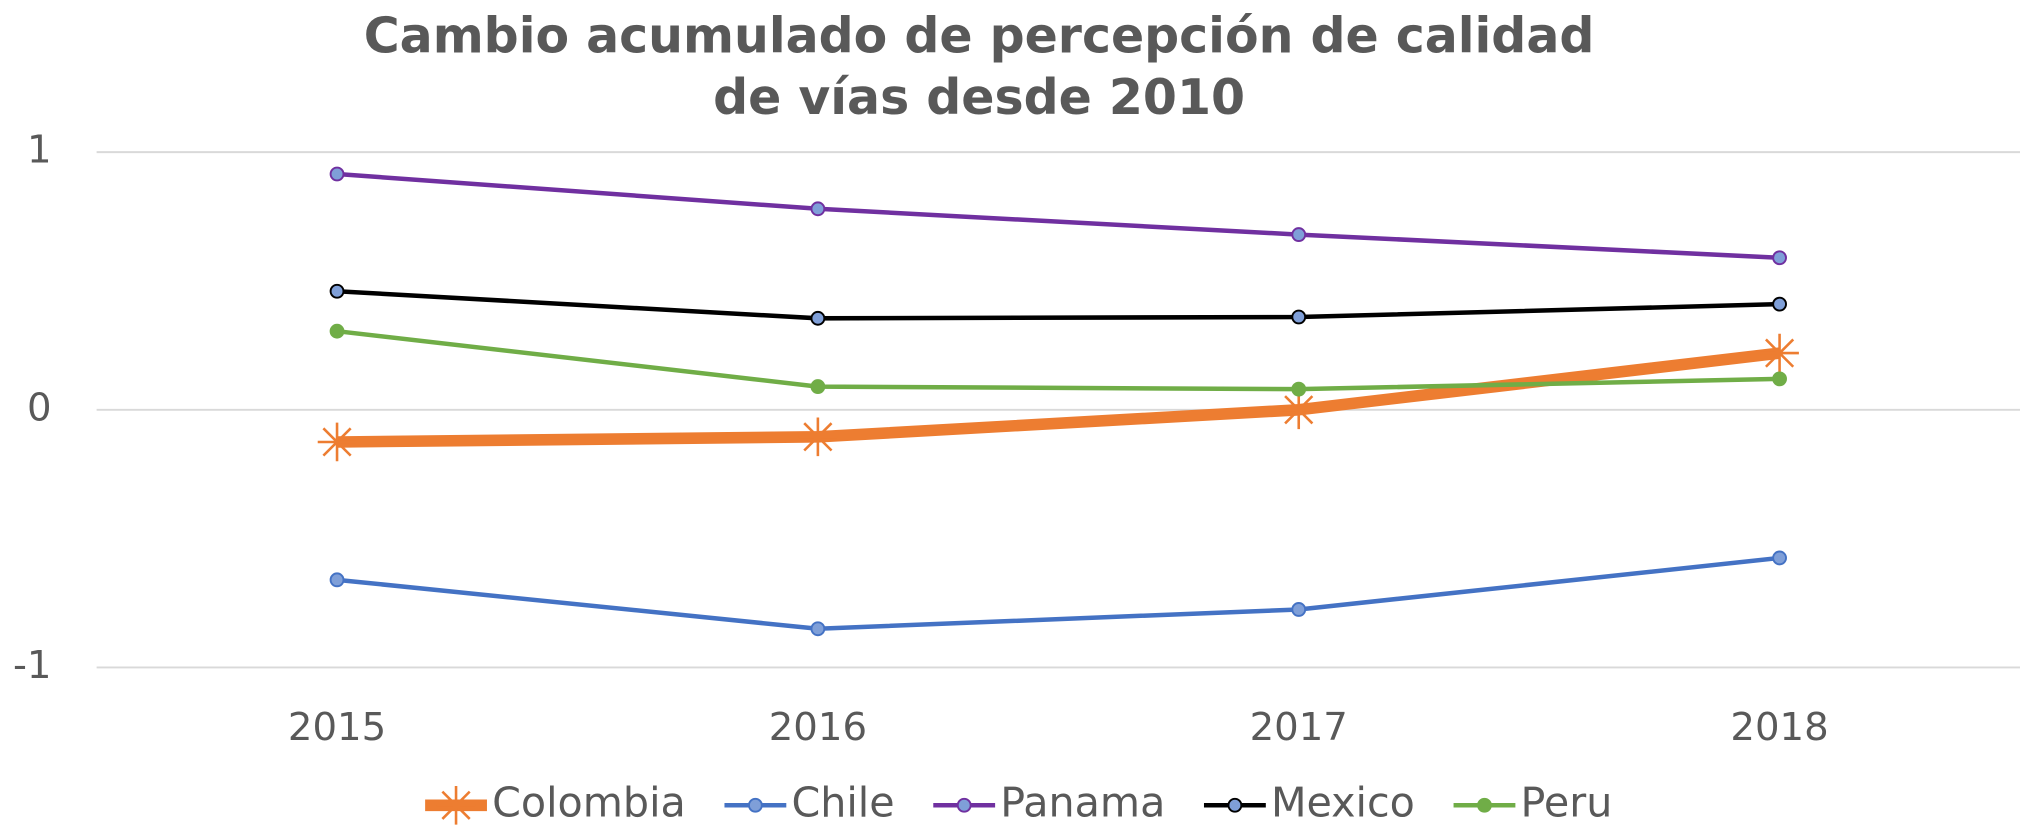 Image resolution: width=2020 pixels, height=830 pixels. What do you see at coordinates (1567, 802) in the screenshot?
I see `legend-label: Peru` at bounding box center [1567, 802].